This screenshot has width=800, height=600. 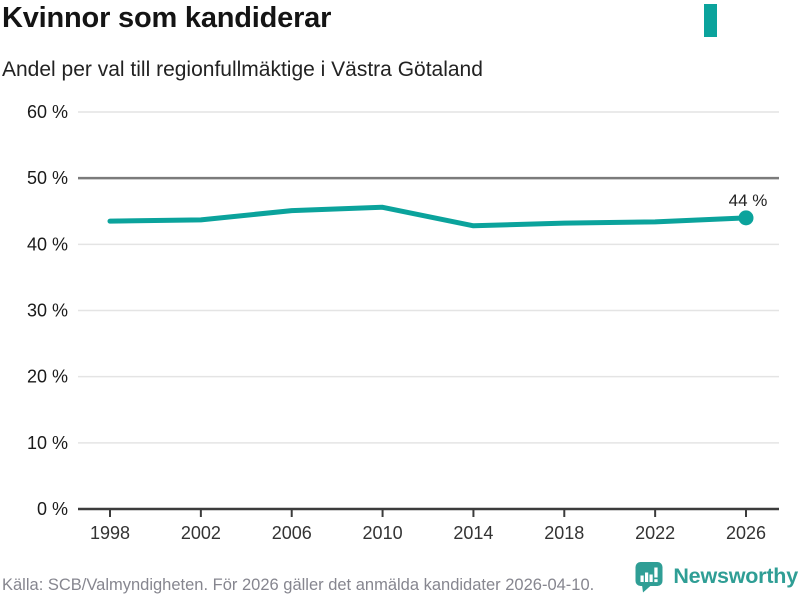 What do you see at coordinates (428, 533) in the screenshot?
I see `x-axis-labels: 1998 2002 2006 2010 2014 2018 2022 2026` at bounding box center [428, 533].